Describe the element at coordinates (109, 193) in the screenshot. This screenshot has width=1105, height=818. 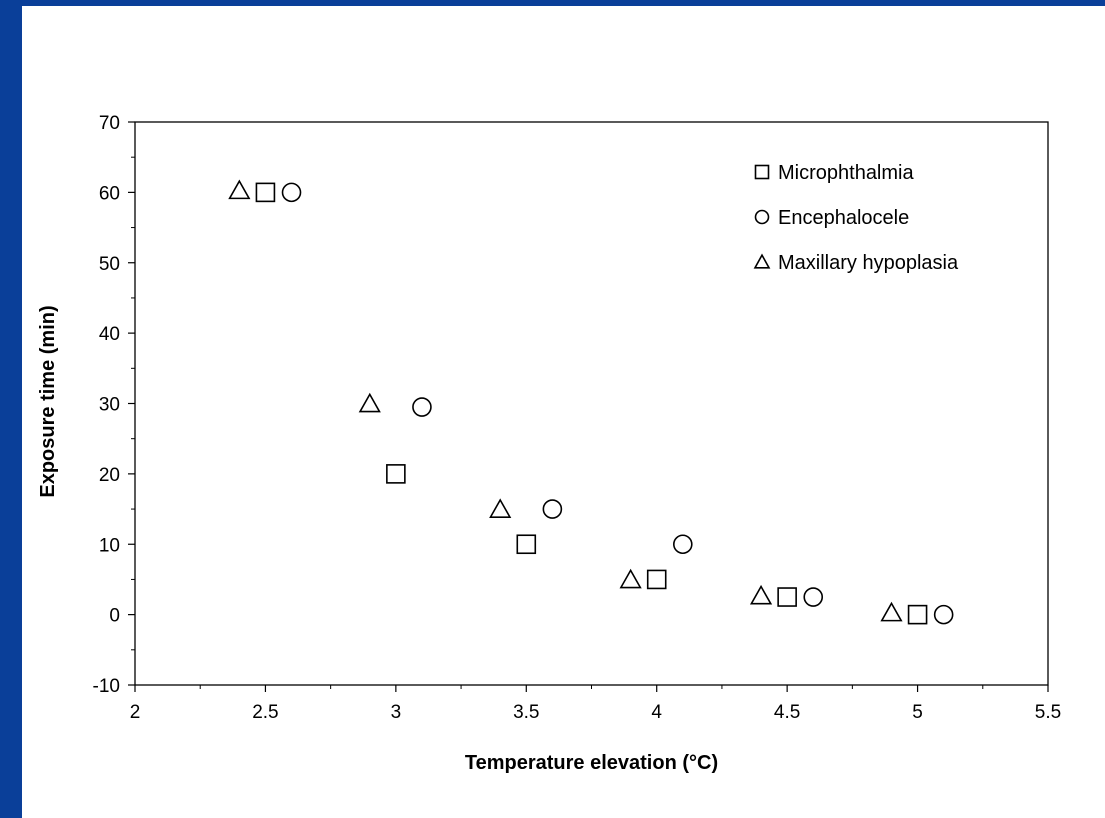
I see `y-tick-label: 60` at that location.